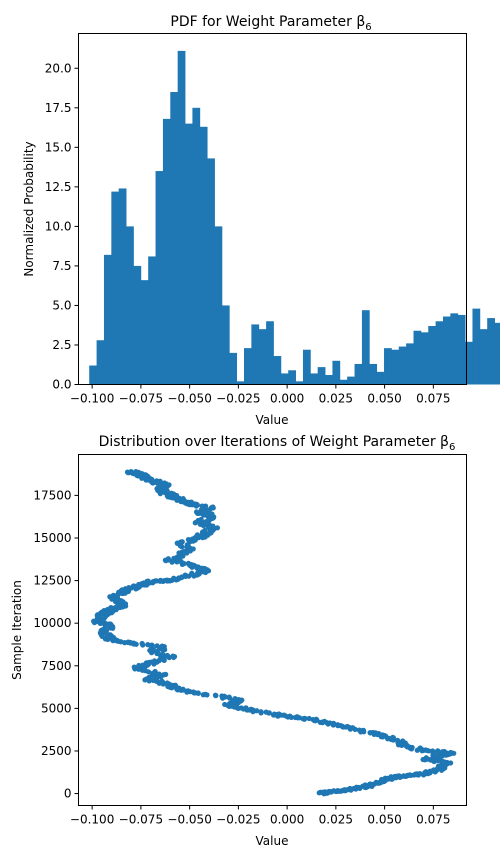 This screenshot has width=500, height=857. What do you see at coordinates (452, 447) in the screenshot?
I see `trace-title-subscript: 6` at bounding box center [452, 447].